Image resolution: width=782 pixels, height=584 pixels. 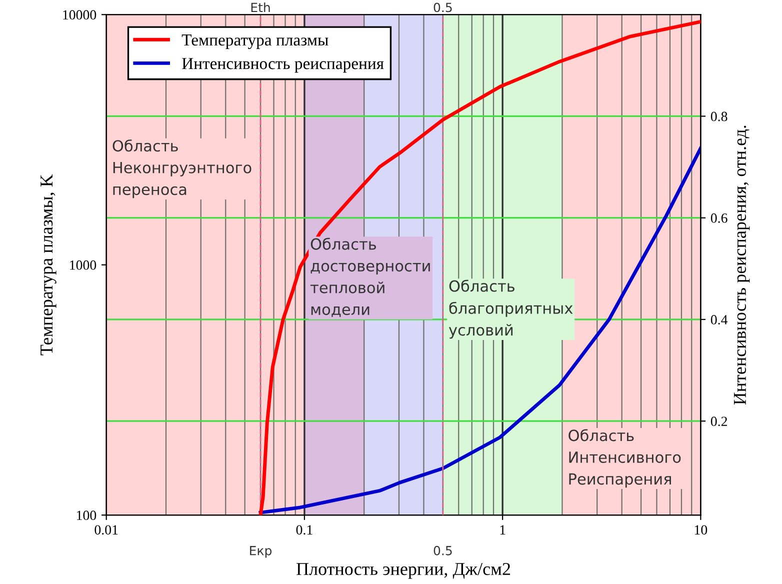 What do you see at coordinates (83, 265) in the screenshot?
I see `y-tick-label: 1000` at bounding box center [83, 265].